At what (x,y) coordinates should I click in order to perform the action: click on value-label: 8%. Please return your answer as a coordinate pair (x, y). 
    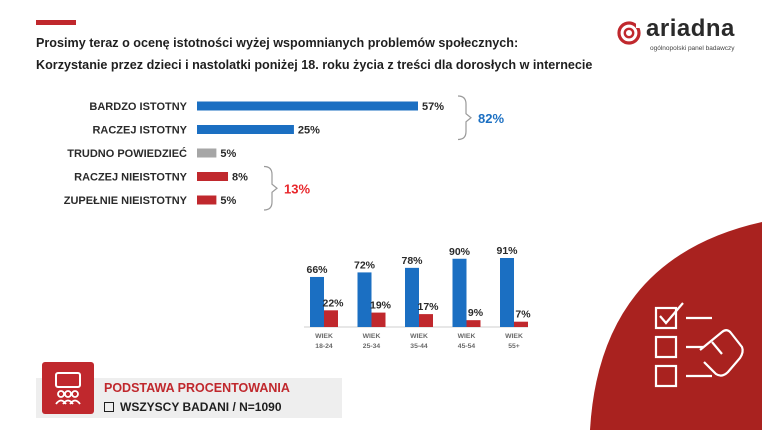
    Looking at the image, I should click on (240, 178).